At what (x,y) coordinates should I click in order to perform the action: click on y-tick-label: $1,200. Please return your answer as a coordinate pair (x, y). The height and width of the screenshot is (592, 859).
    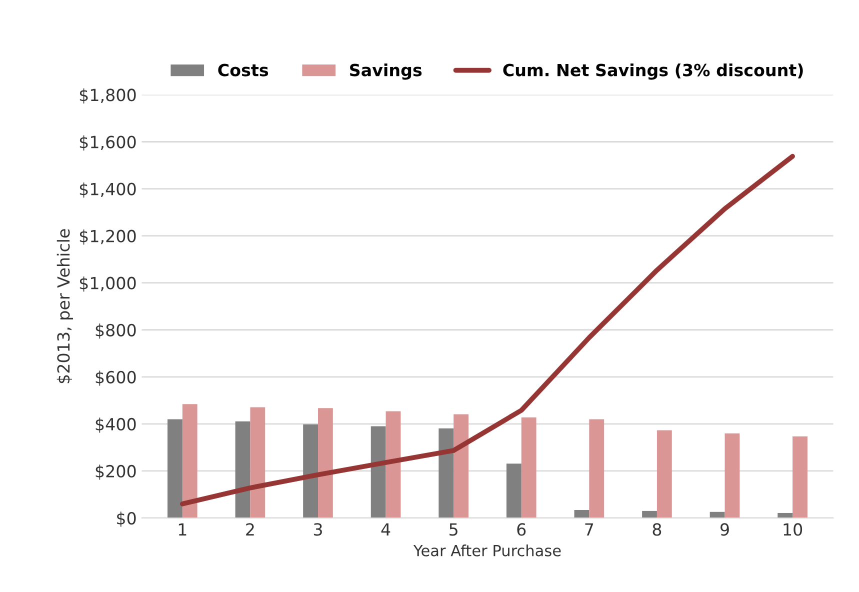
    Looking at the image, I should click on (108, 237).